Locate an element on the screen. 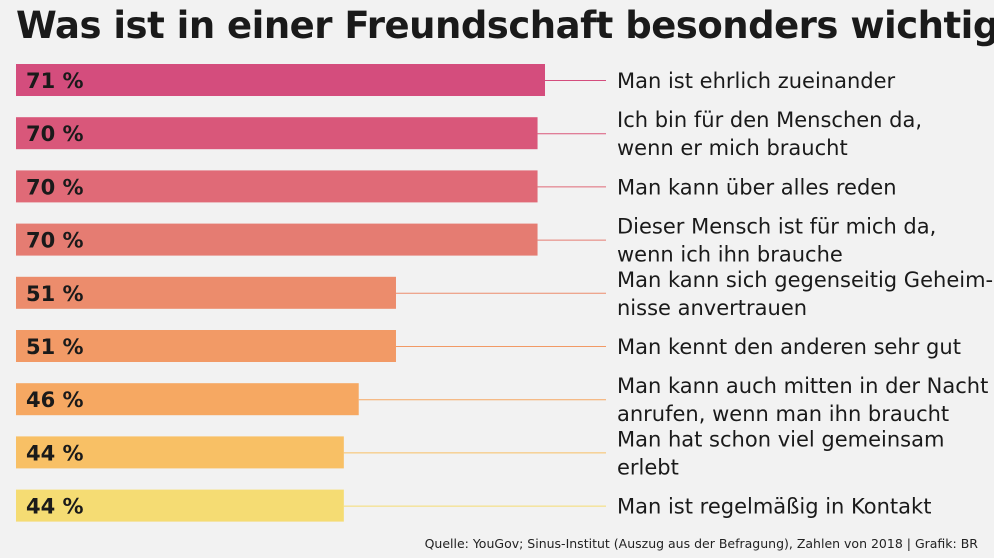 The width and height of the screenshot is (994, 558). category-label: wenn ich ihn brauche is located at coordinates (730, 255).